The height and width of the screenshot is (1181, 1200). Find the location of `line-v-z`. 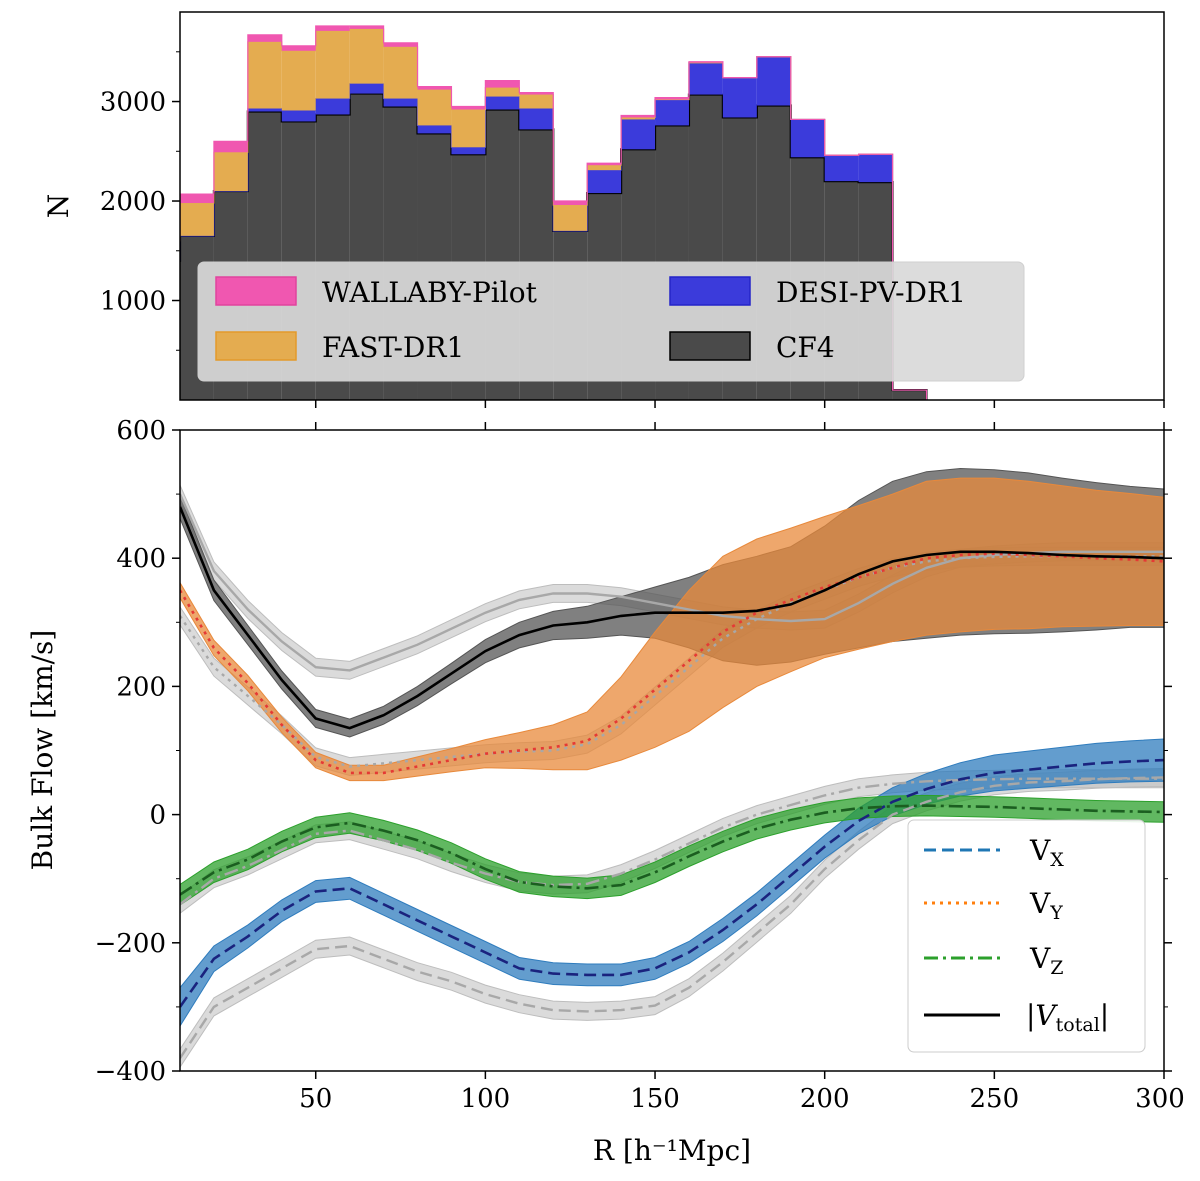

line-v-z is located at coordinates (672, 850).